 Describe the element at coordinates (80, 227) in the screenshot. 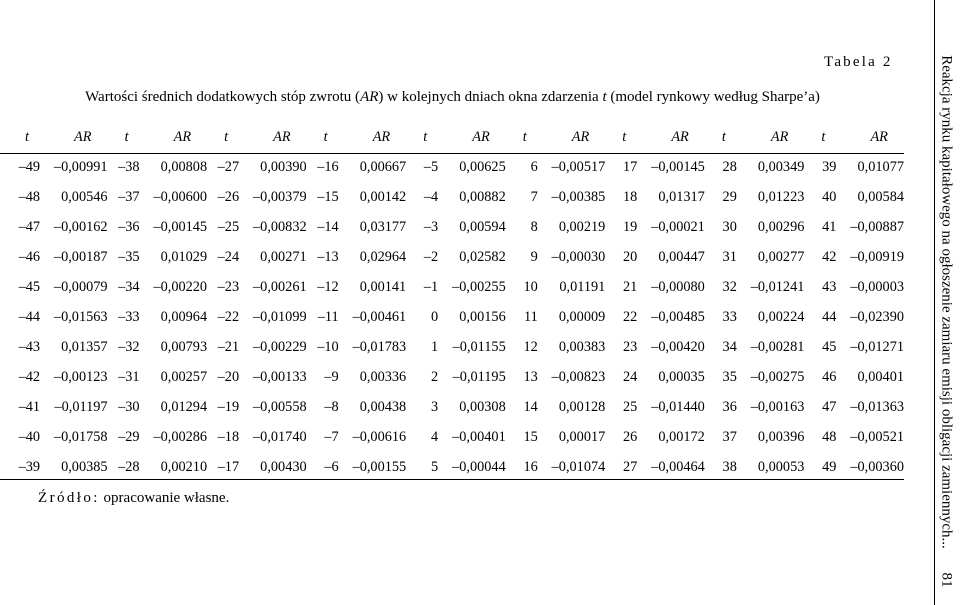

I see `ar-value-cell: –0,00162` at that location.